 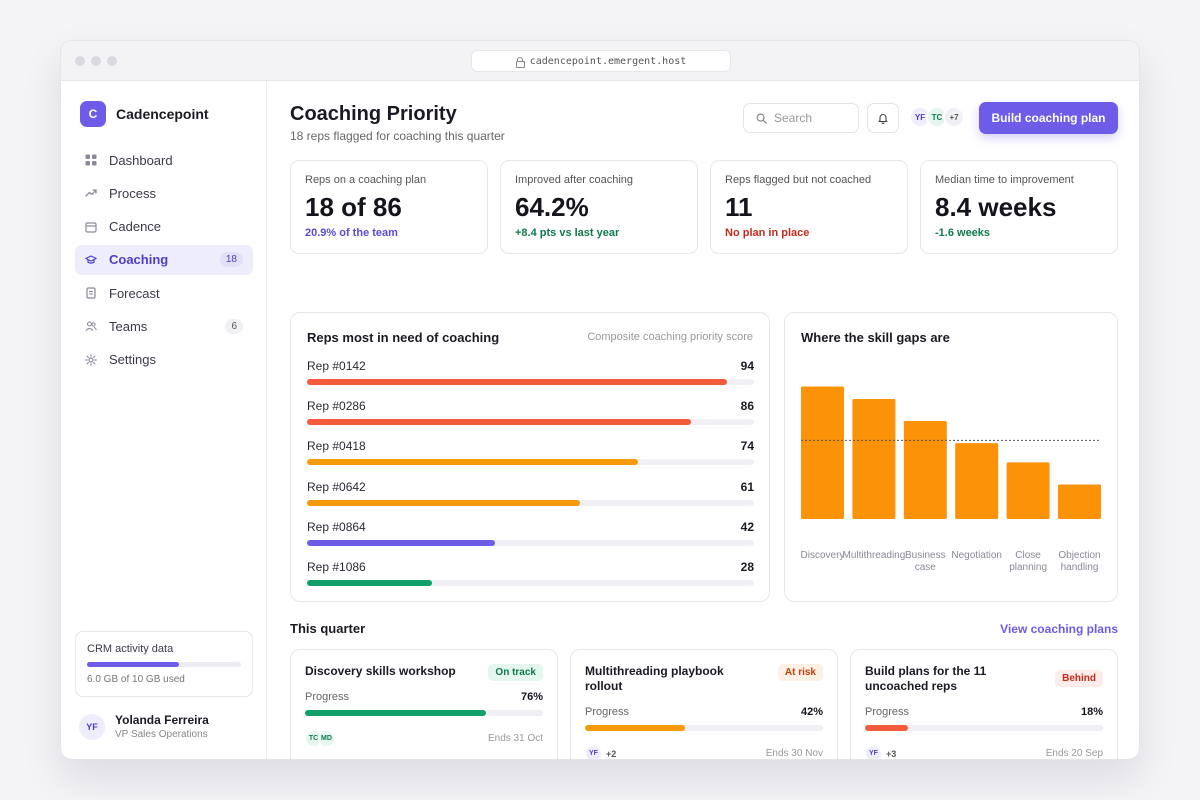 I want to click on address-bar: cadencepoint.emergent.host, so click(x=601, y=61).